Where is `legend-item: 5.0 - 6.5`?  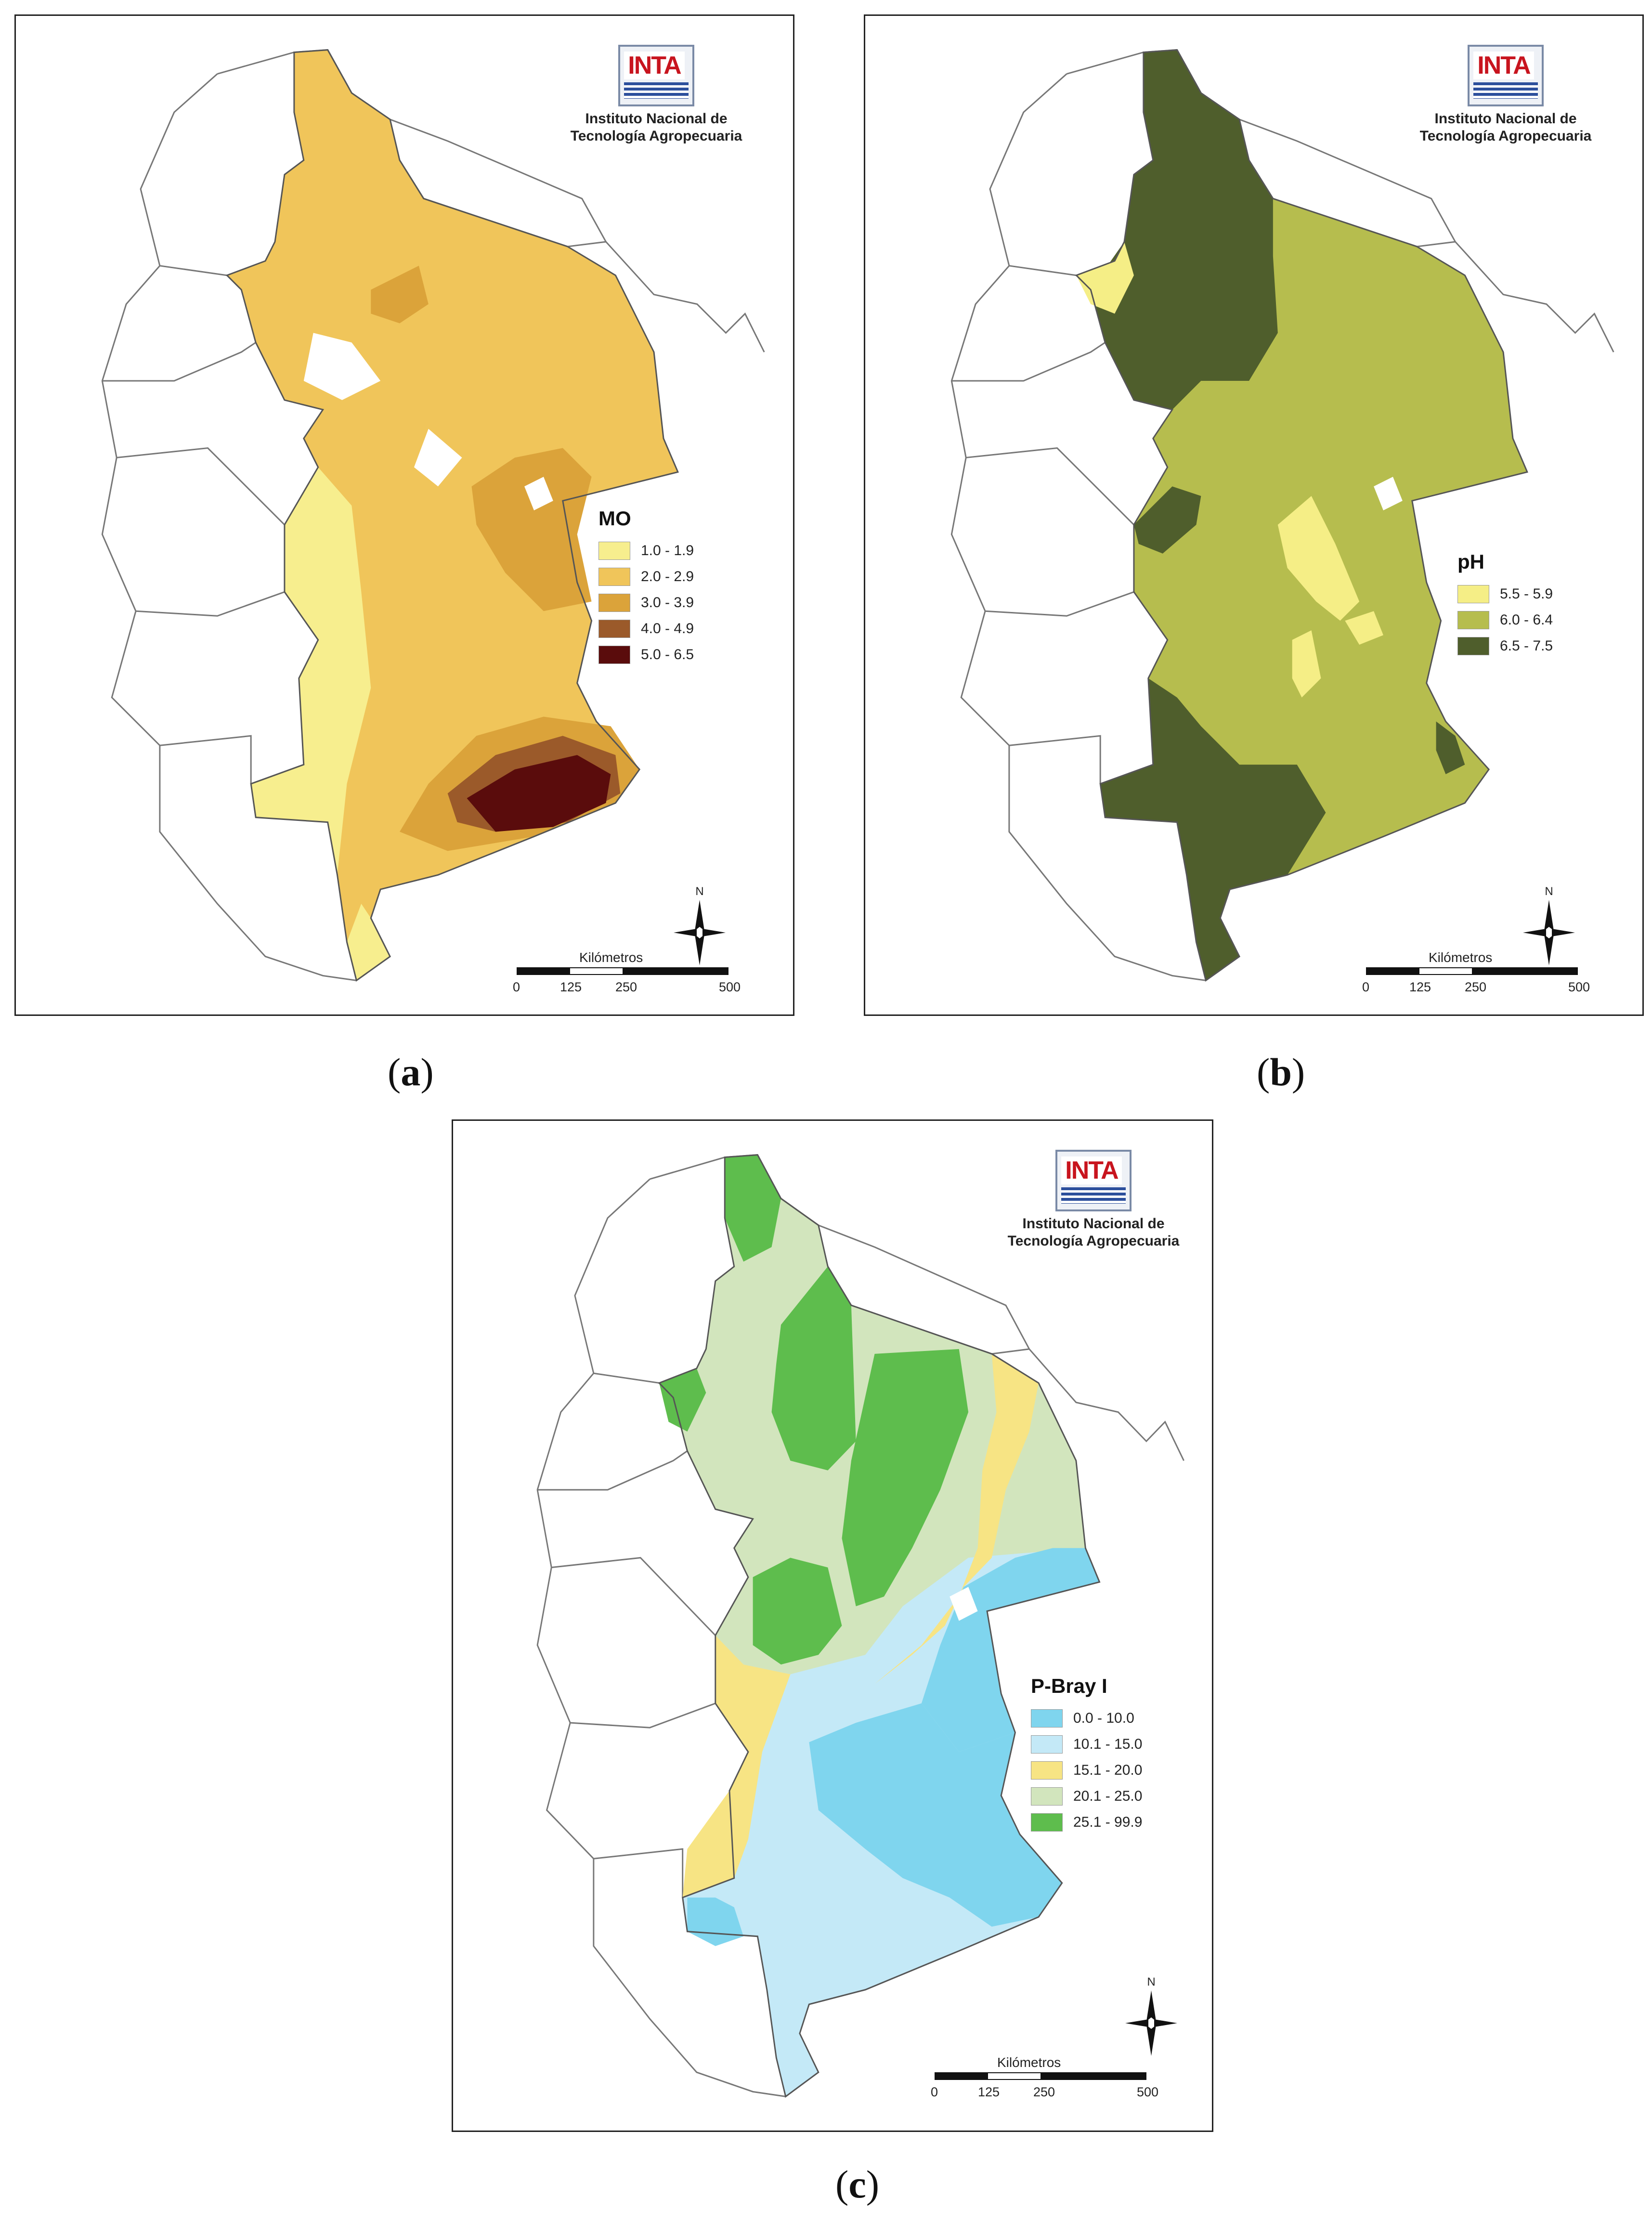
legend-item: 5.0 - 6.5 is located at coordinates (646, 655).